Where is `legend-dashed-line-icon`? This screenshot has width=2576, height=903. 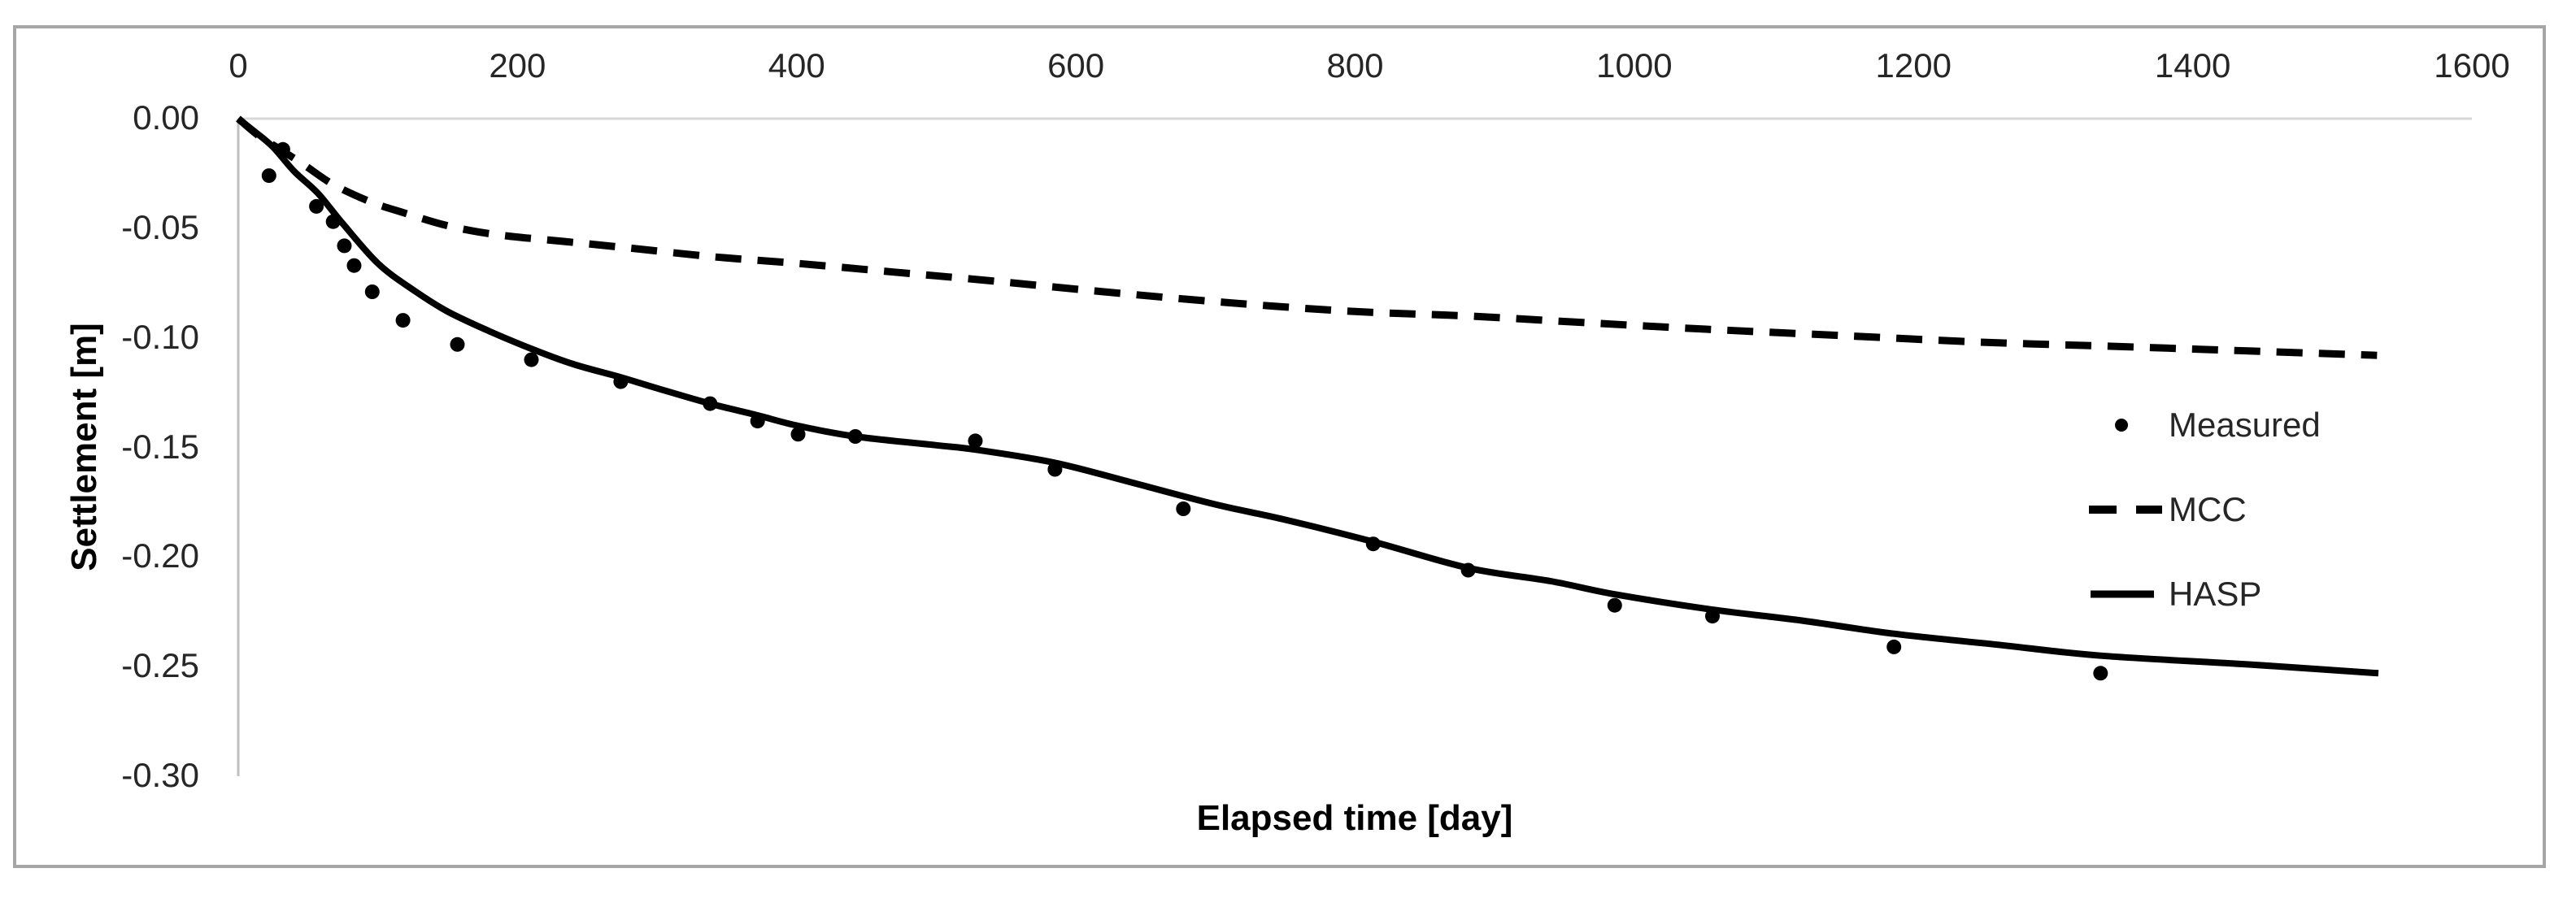
legend-dashed-line-icon is located at coordinates (2126, 510).